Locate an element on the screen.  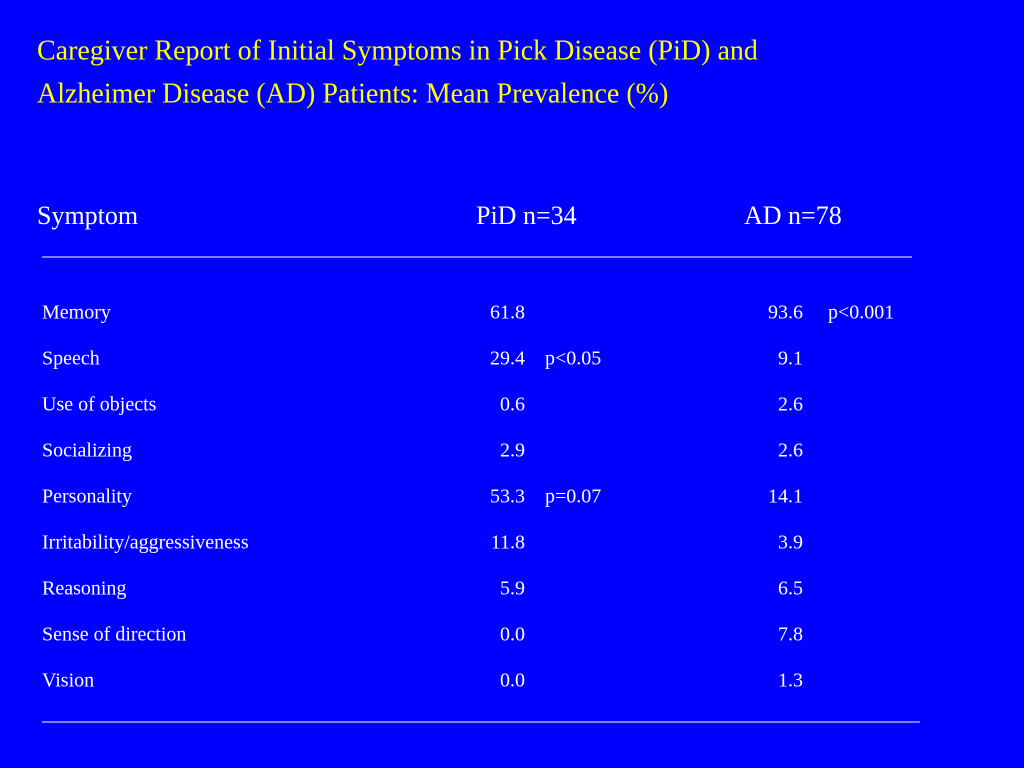
pid: 11.8 is located at coordinates (508, 543).